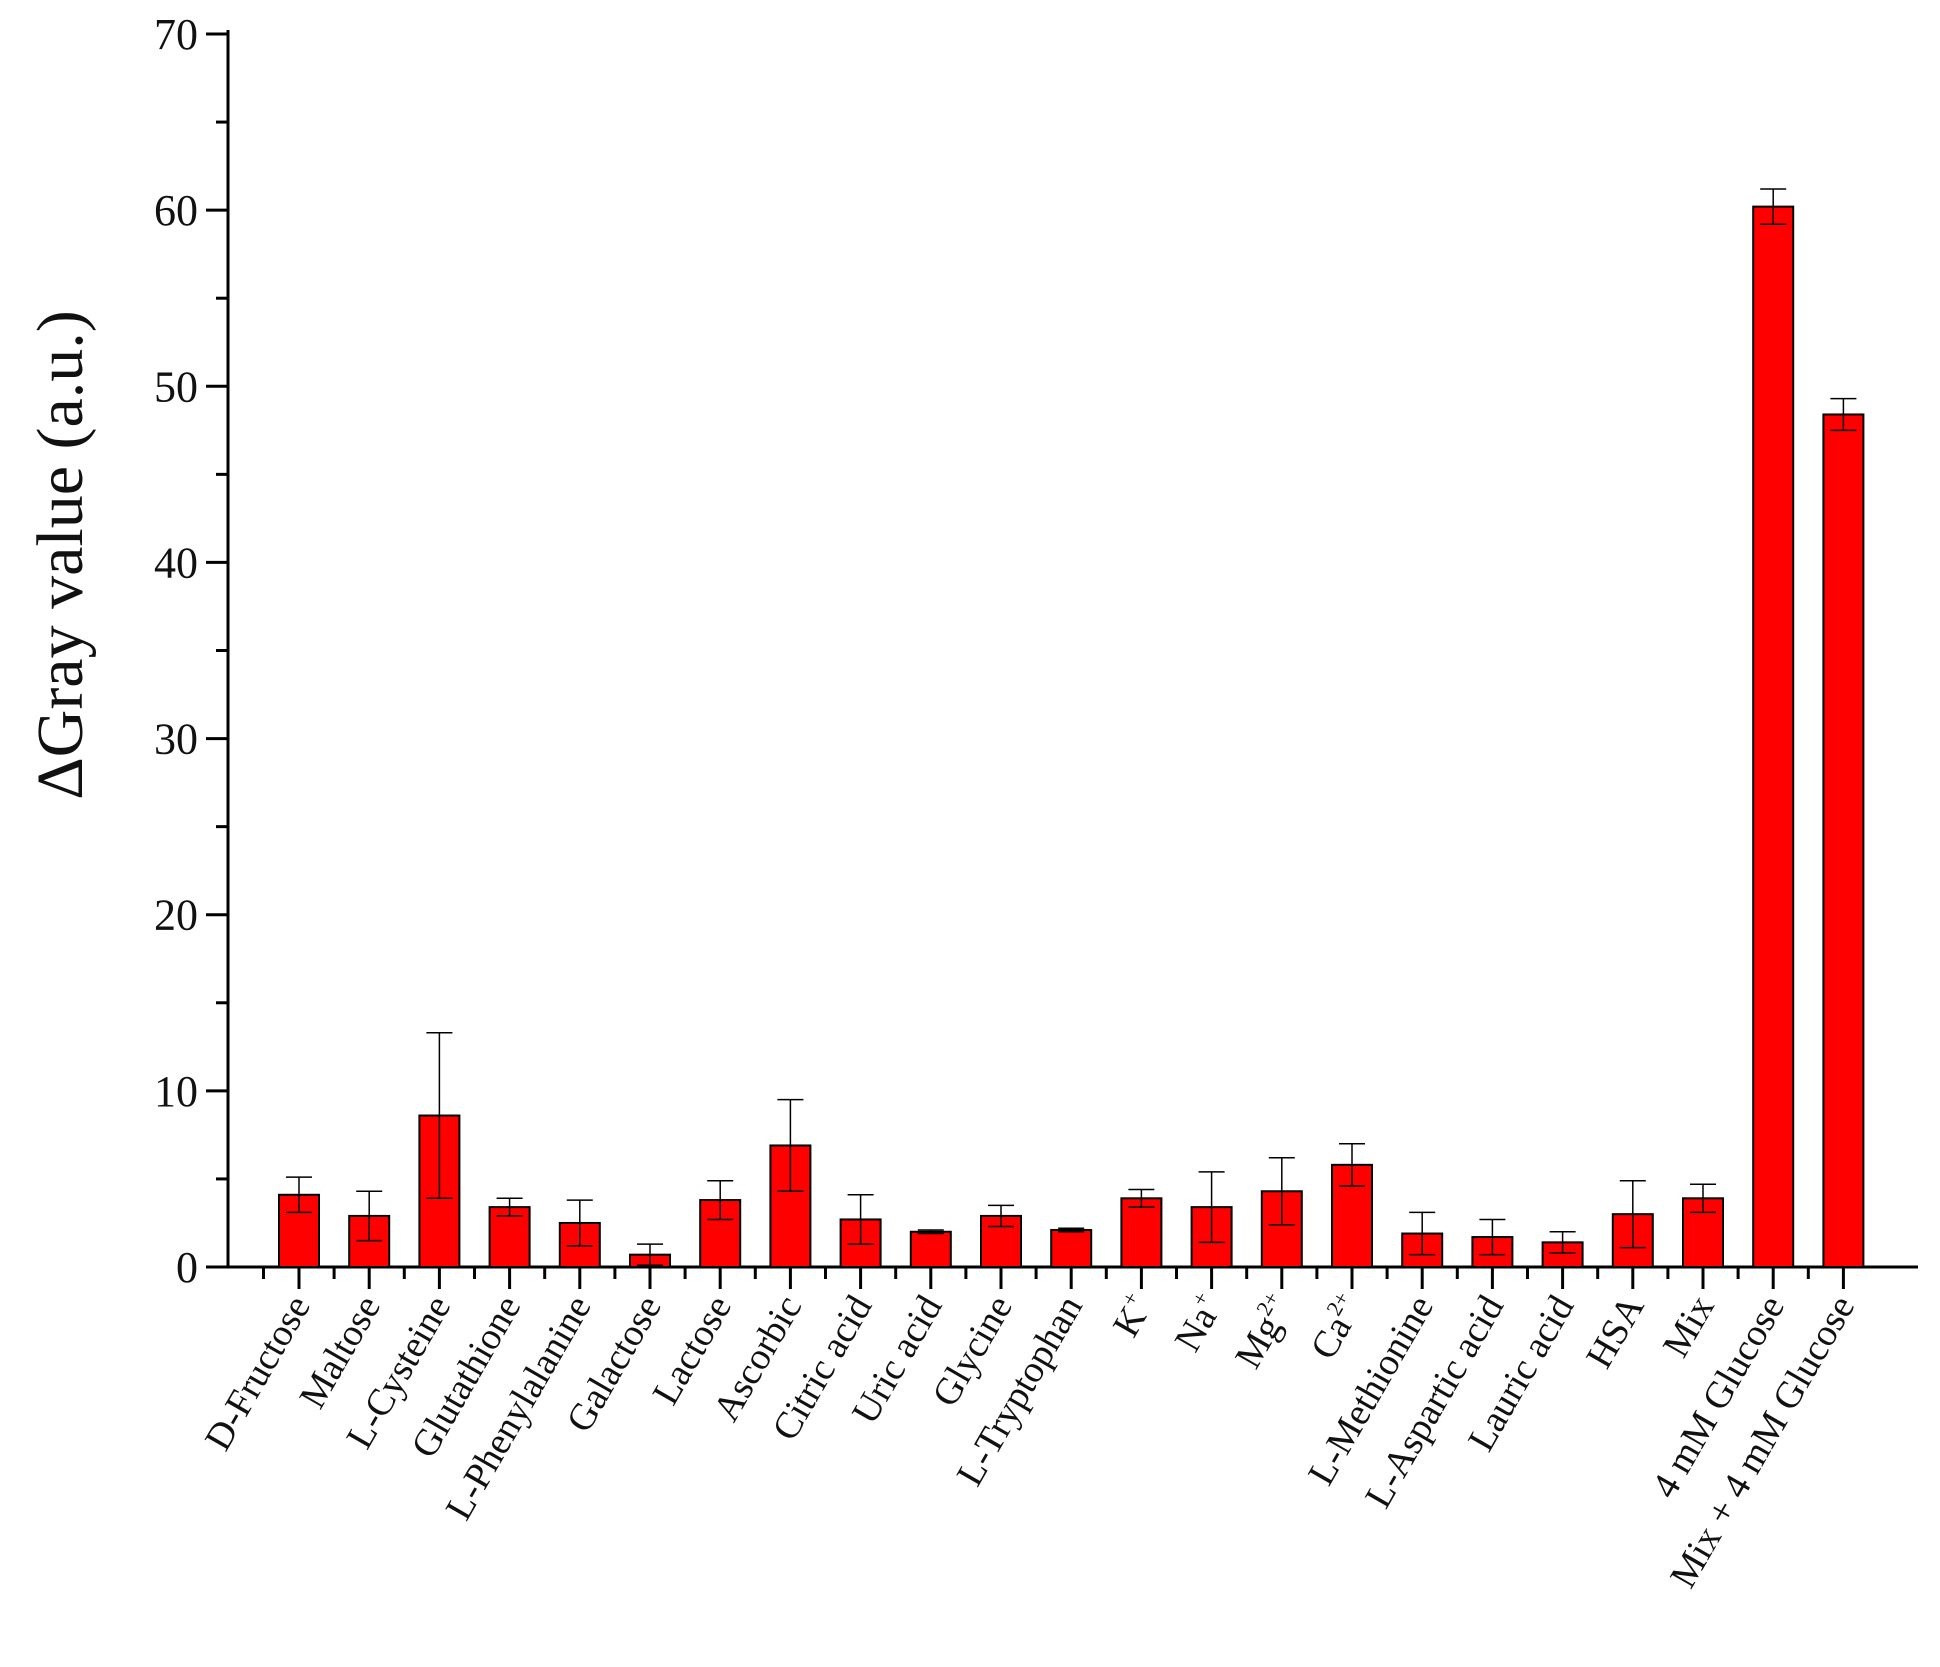 This screenshot has height=1667, width=1940. Describe the element at coordinates (176, 562) in the screenshot. I see `y-tick-label: 40` at that location.